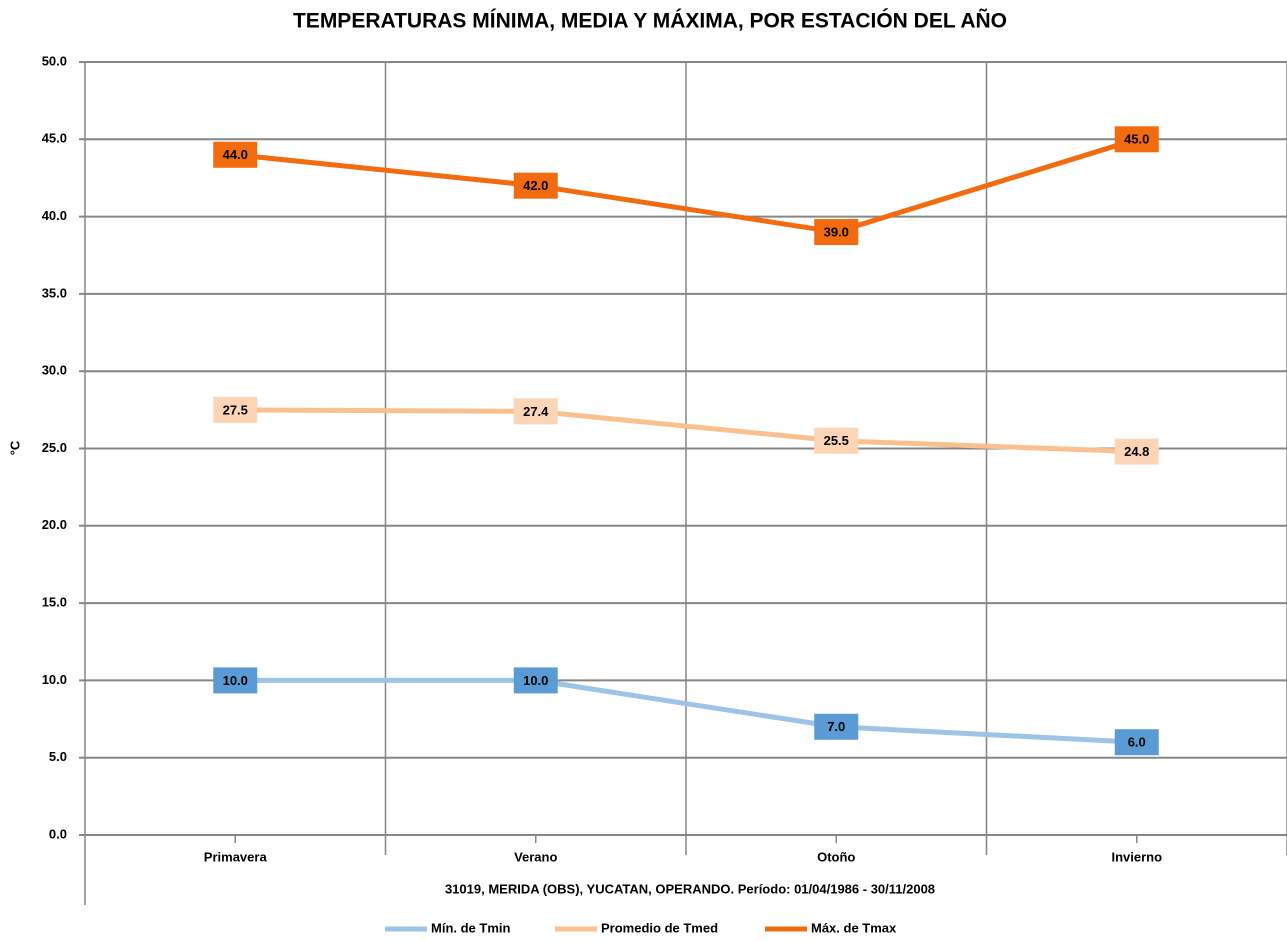 The image size is (1287, 941). Describe the element at coordinates (14, 447) in the screenshot. I see `y-axis-label: °C` at that location.